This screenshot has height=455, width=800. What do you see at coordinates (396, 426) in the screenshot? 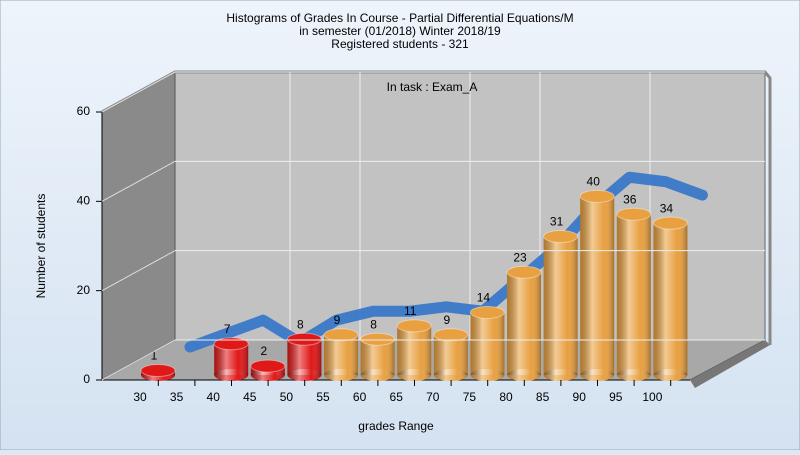
I see `x-axis-label: grades Range` at bounding box center [396, 426].